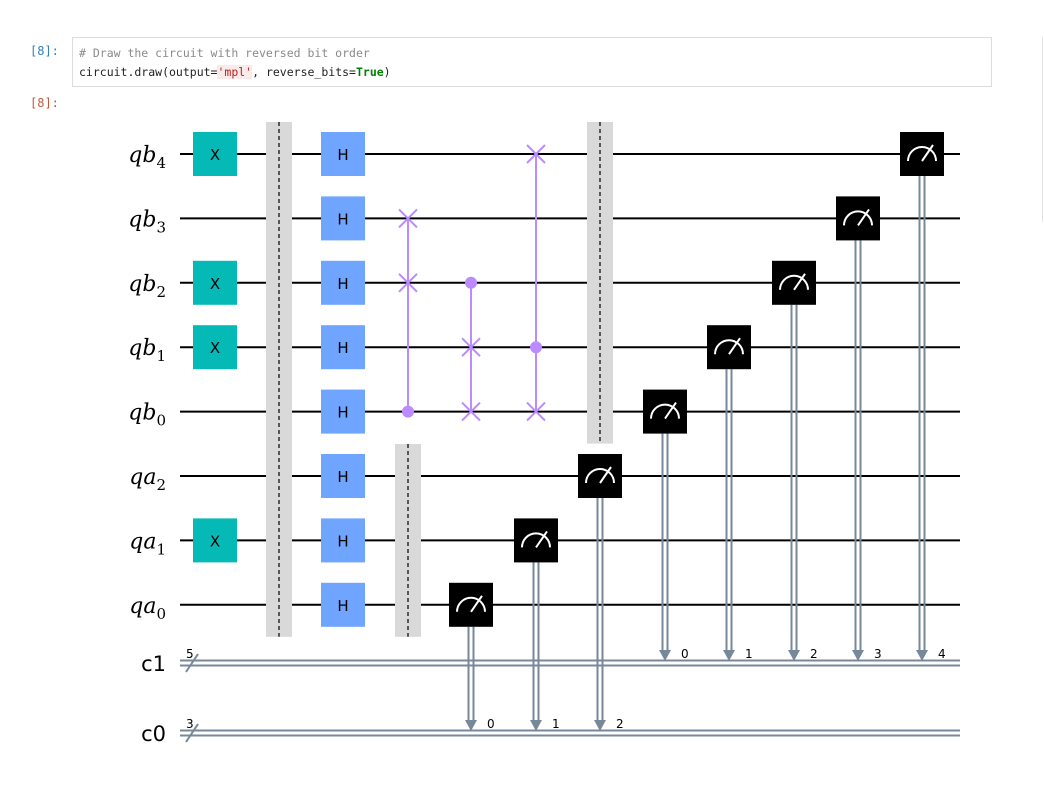  I want to click on qubit-label: qb3, so click(147, 221).